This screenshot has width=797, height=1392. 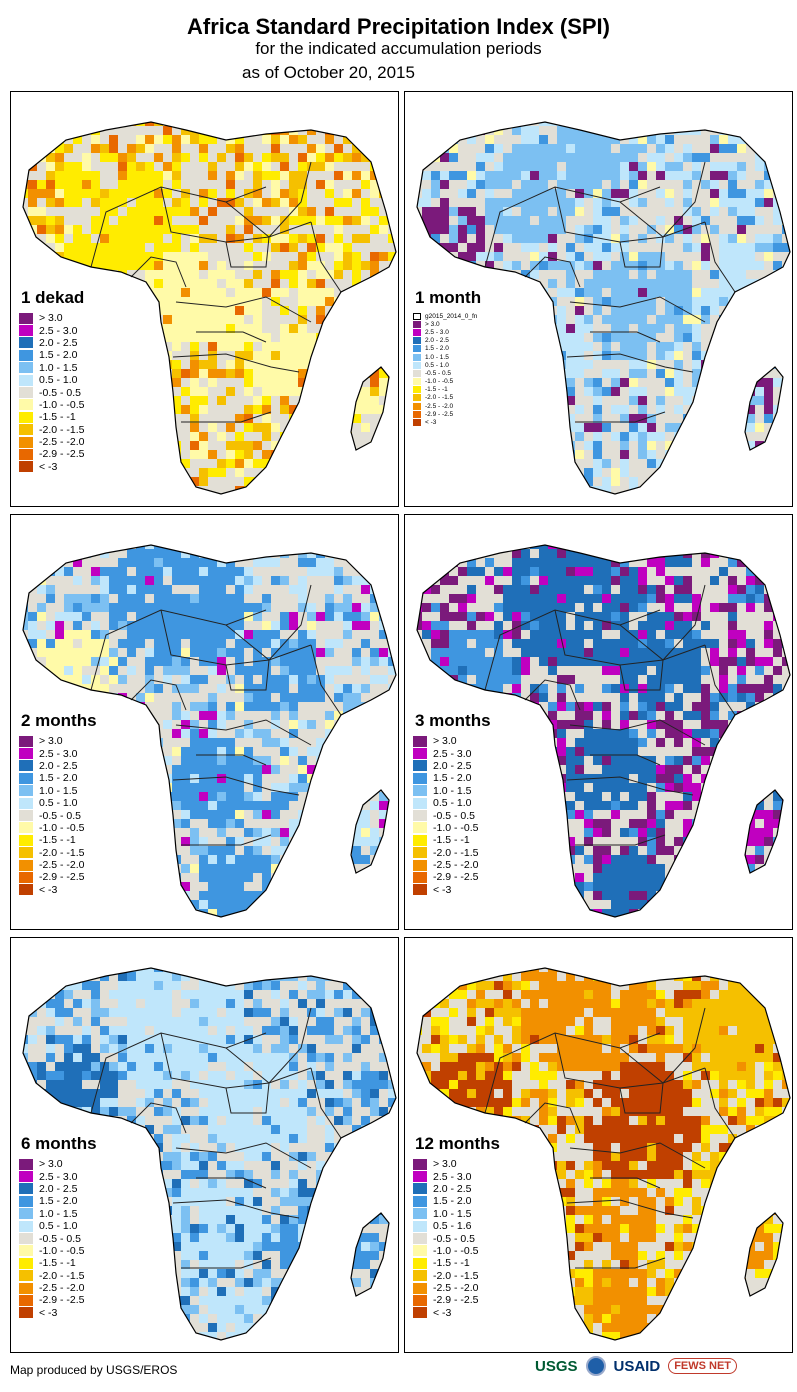 I want to click on legend-item: -0.5 - 0.5, so click(x=447, y=373).